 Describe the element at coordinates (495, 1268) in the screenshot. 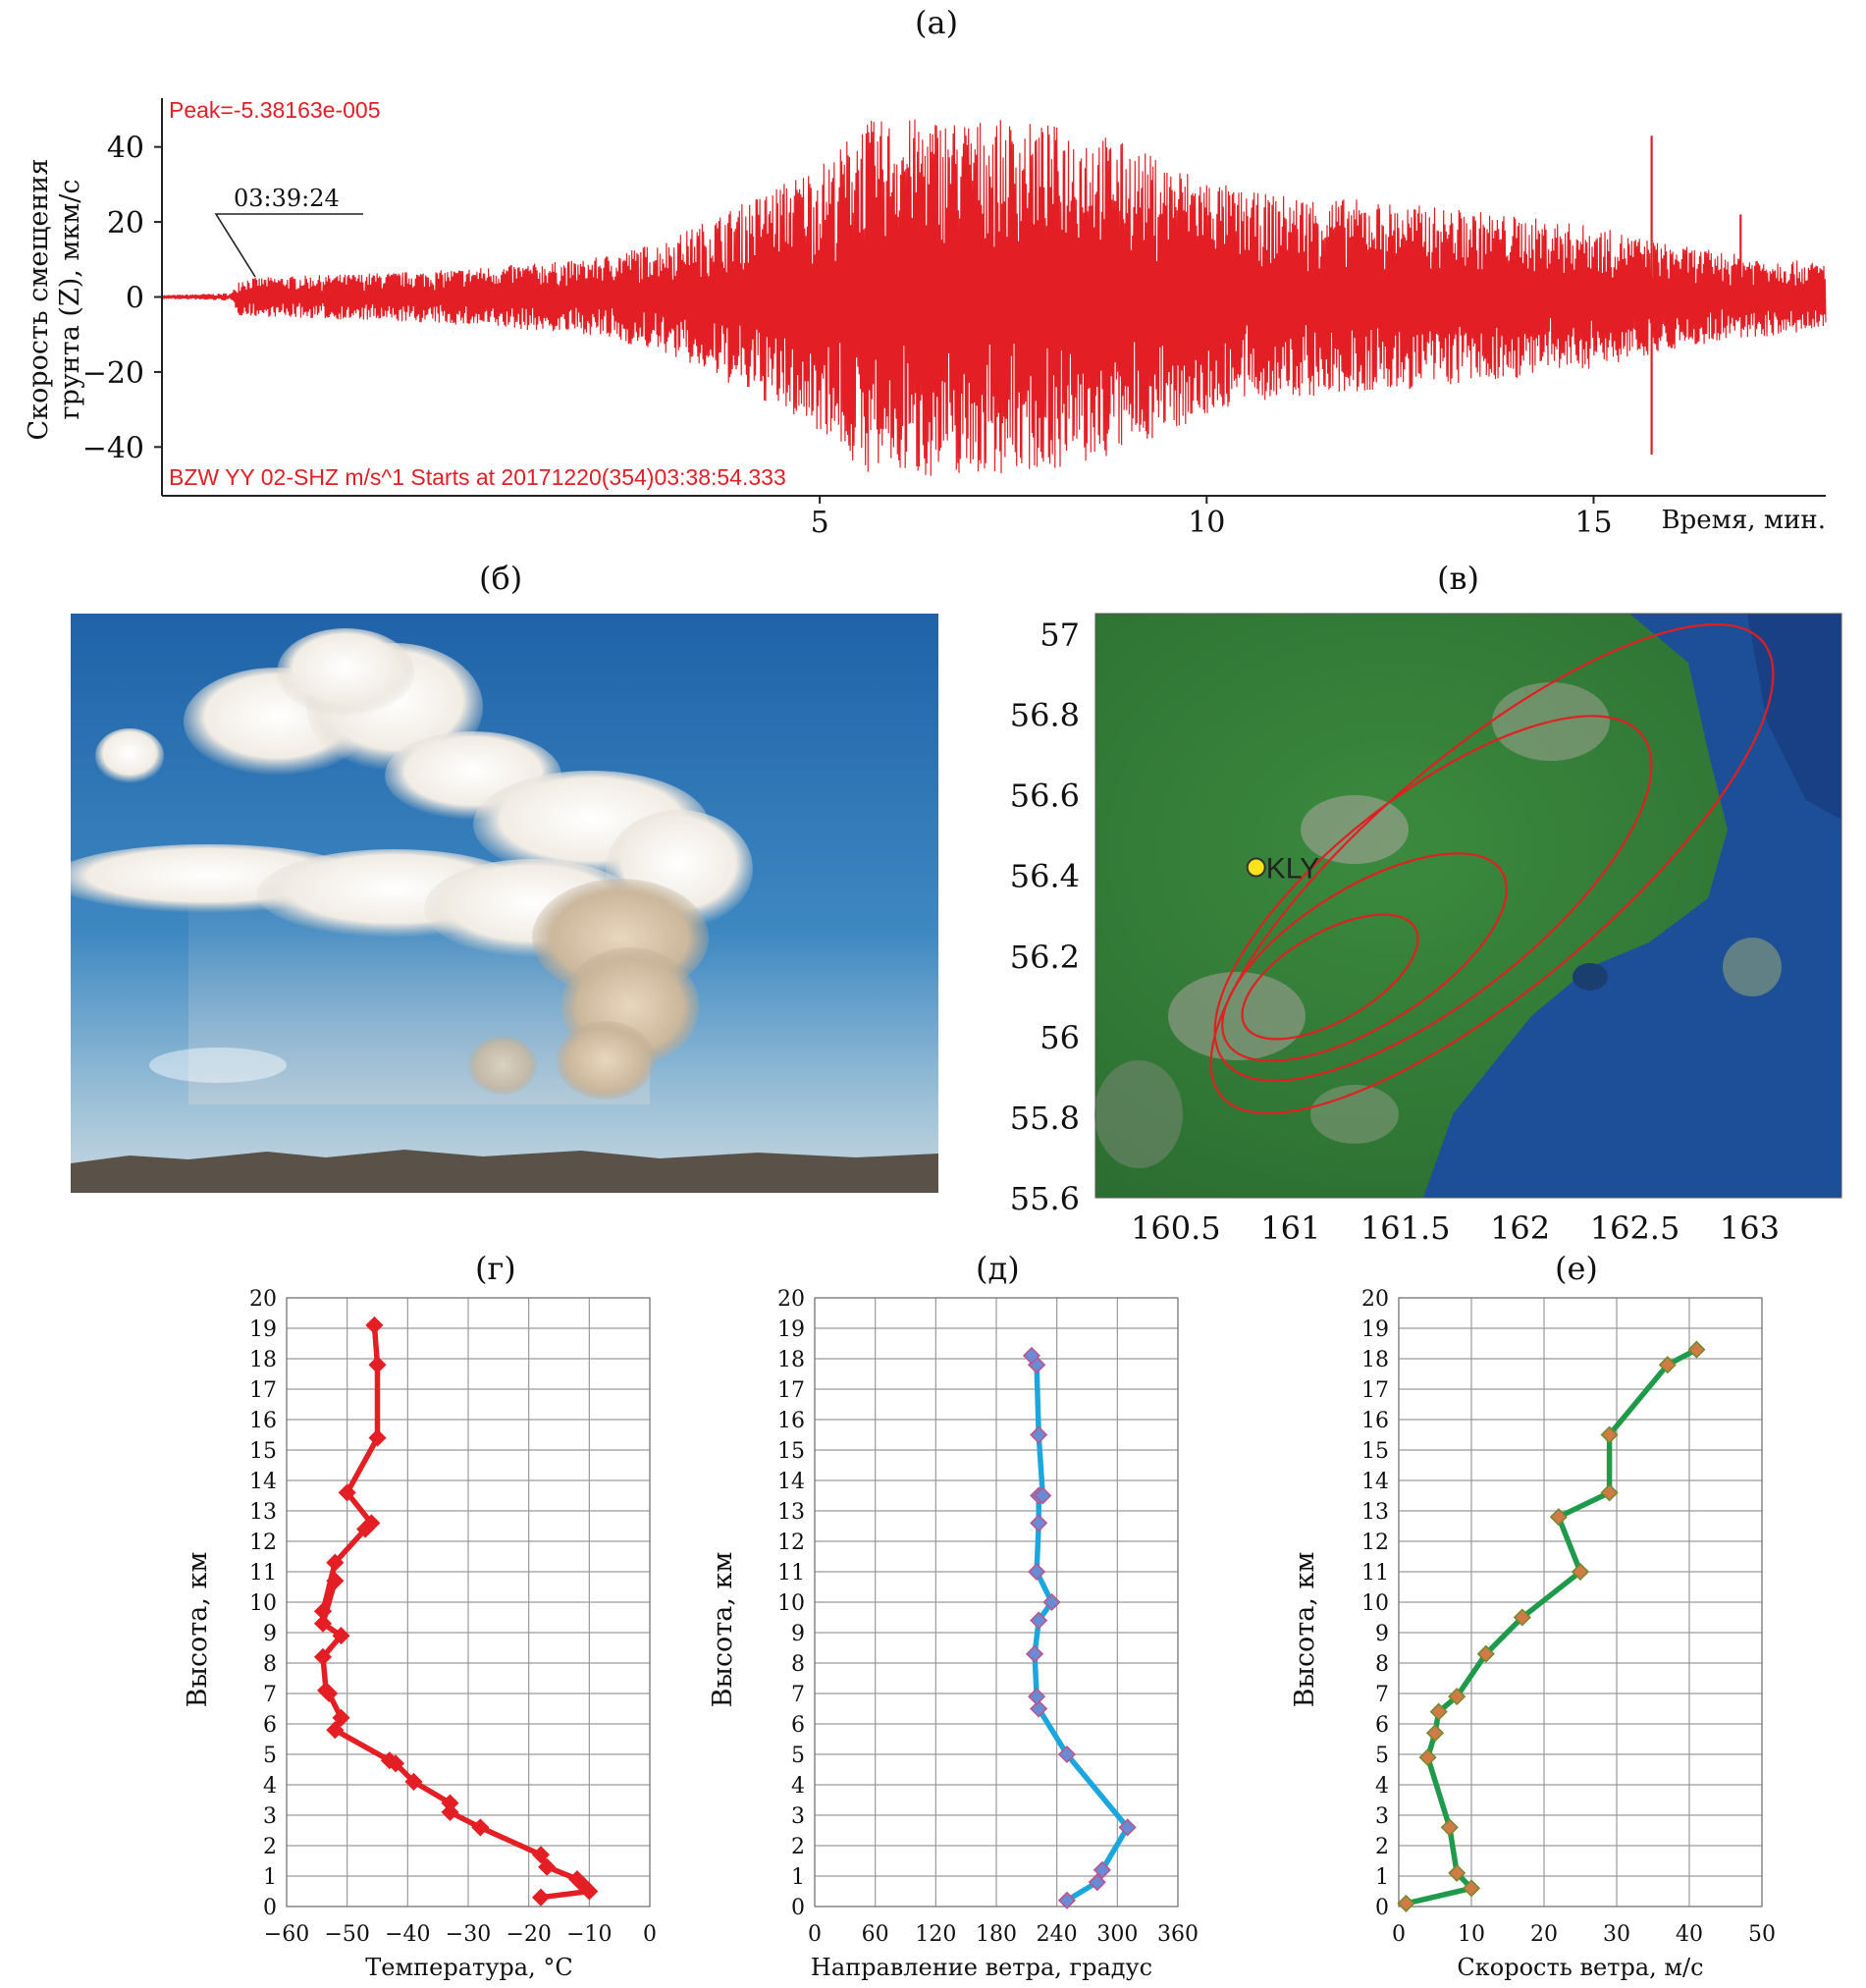

I see `panel-label-g: (г)` at that location.